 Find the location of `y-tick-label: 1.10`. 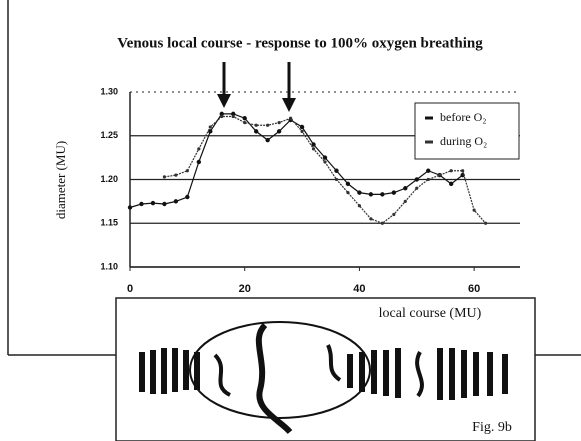

y-tick-label: 1.10 is located at coordinates (109, 266).